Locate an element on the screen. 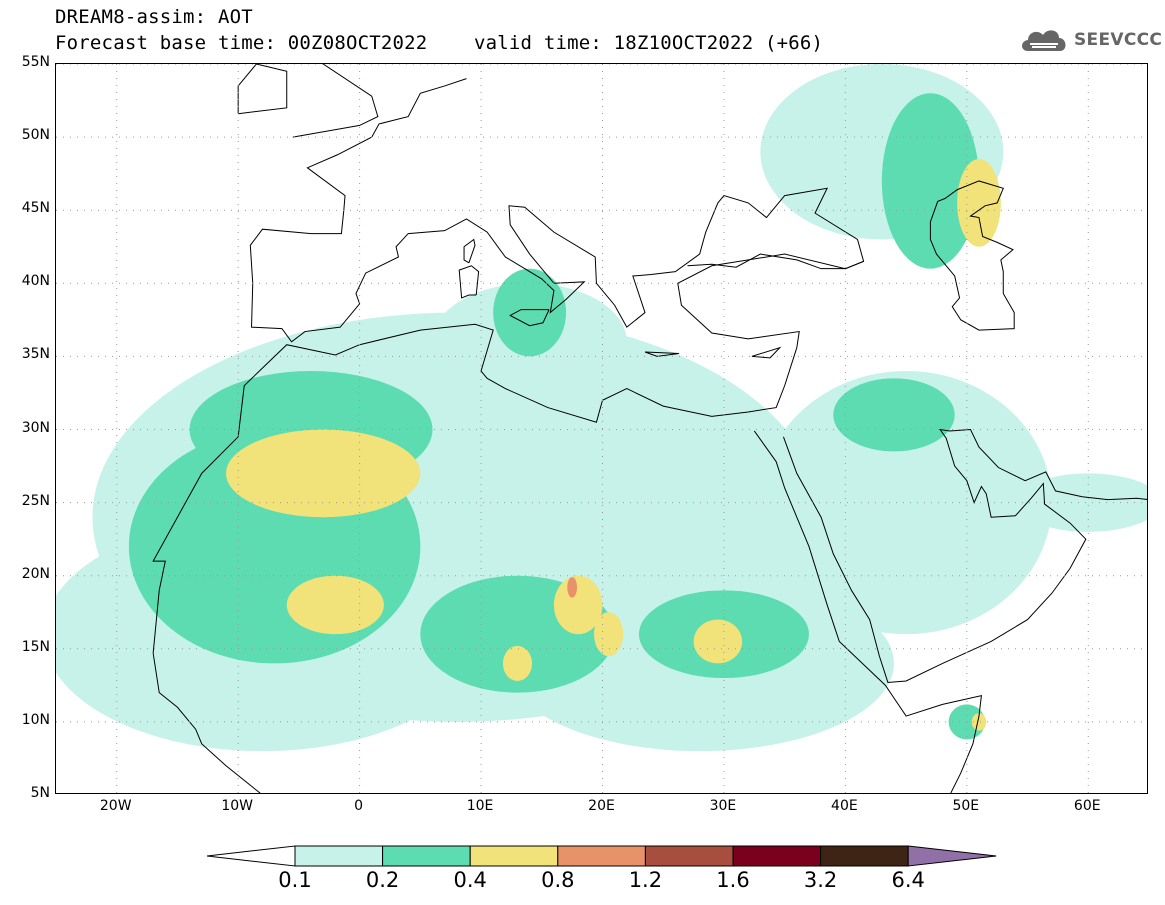 The height and width of the screenshot is (905, 1165). lon-tick-label: 30E is located at coordinates (723, 806).